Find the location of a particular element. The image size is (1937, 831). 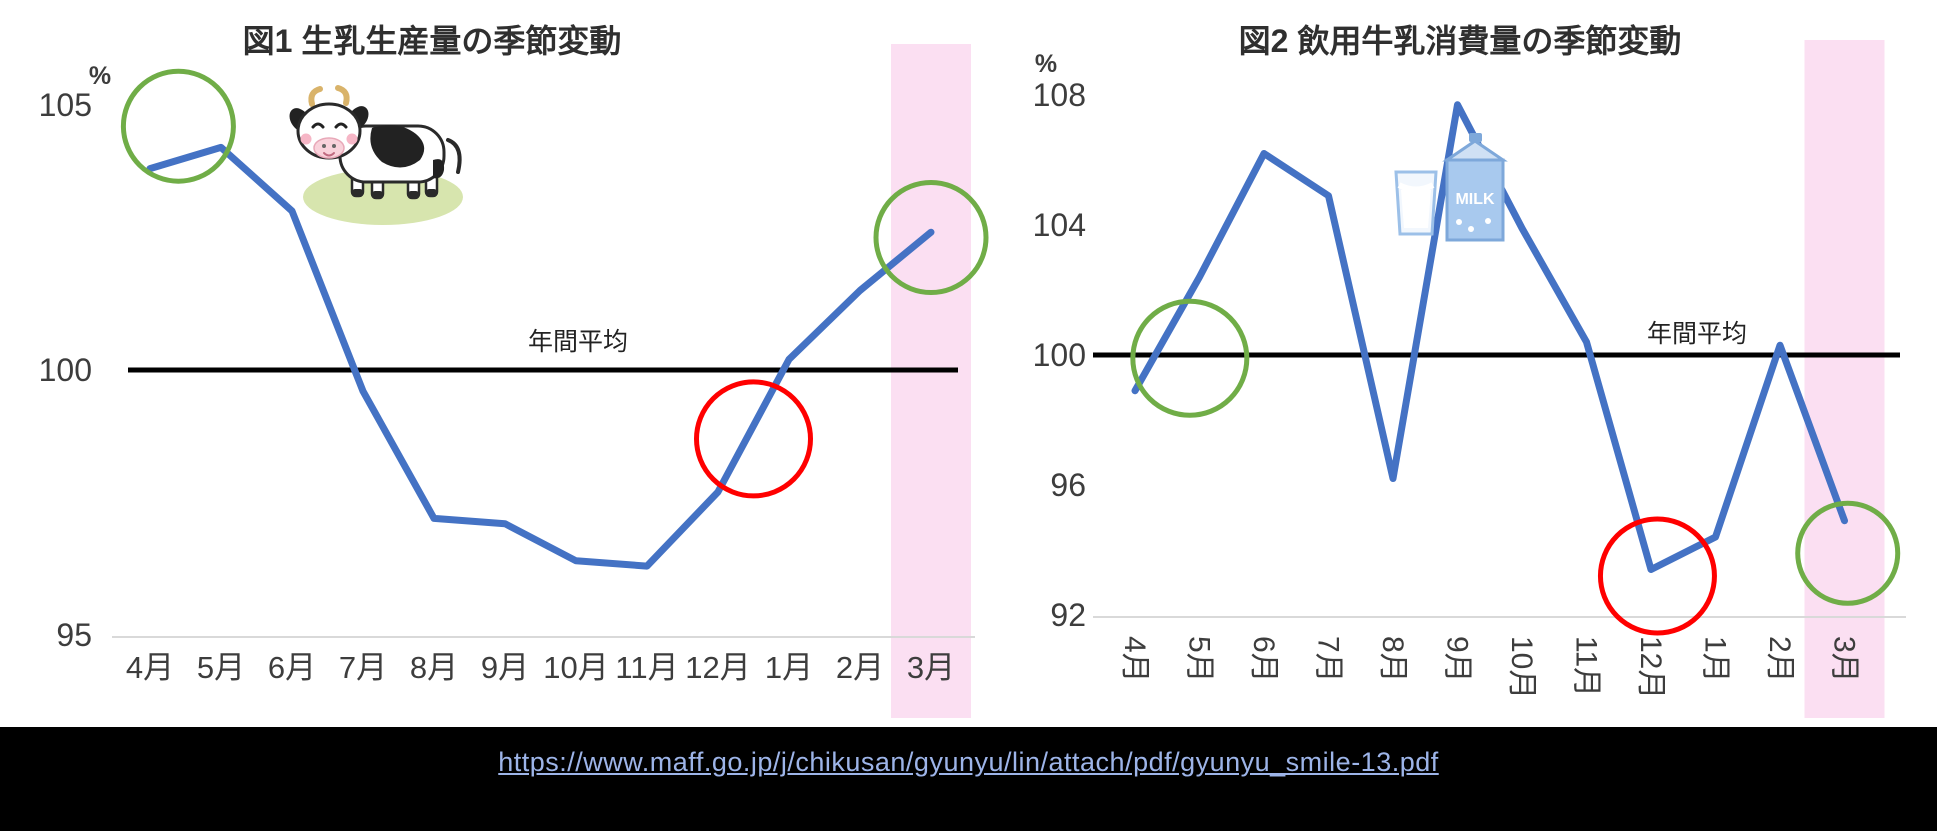

chart2-title: 図2 飲用牛乳消費量の季節変動 is located at coordinates (1460, 41).